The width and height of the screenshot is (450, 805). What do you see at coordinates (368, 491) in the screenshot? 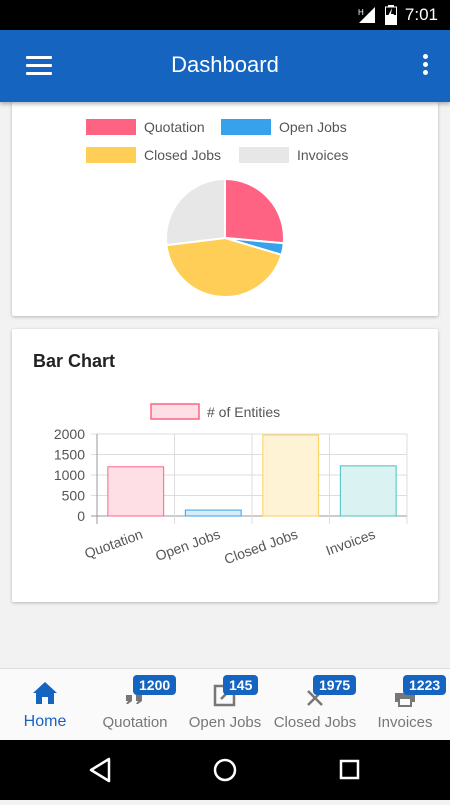
I see `bar-invoices` at bounding box center [368, 491].